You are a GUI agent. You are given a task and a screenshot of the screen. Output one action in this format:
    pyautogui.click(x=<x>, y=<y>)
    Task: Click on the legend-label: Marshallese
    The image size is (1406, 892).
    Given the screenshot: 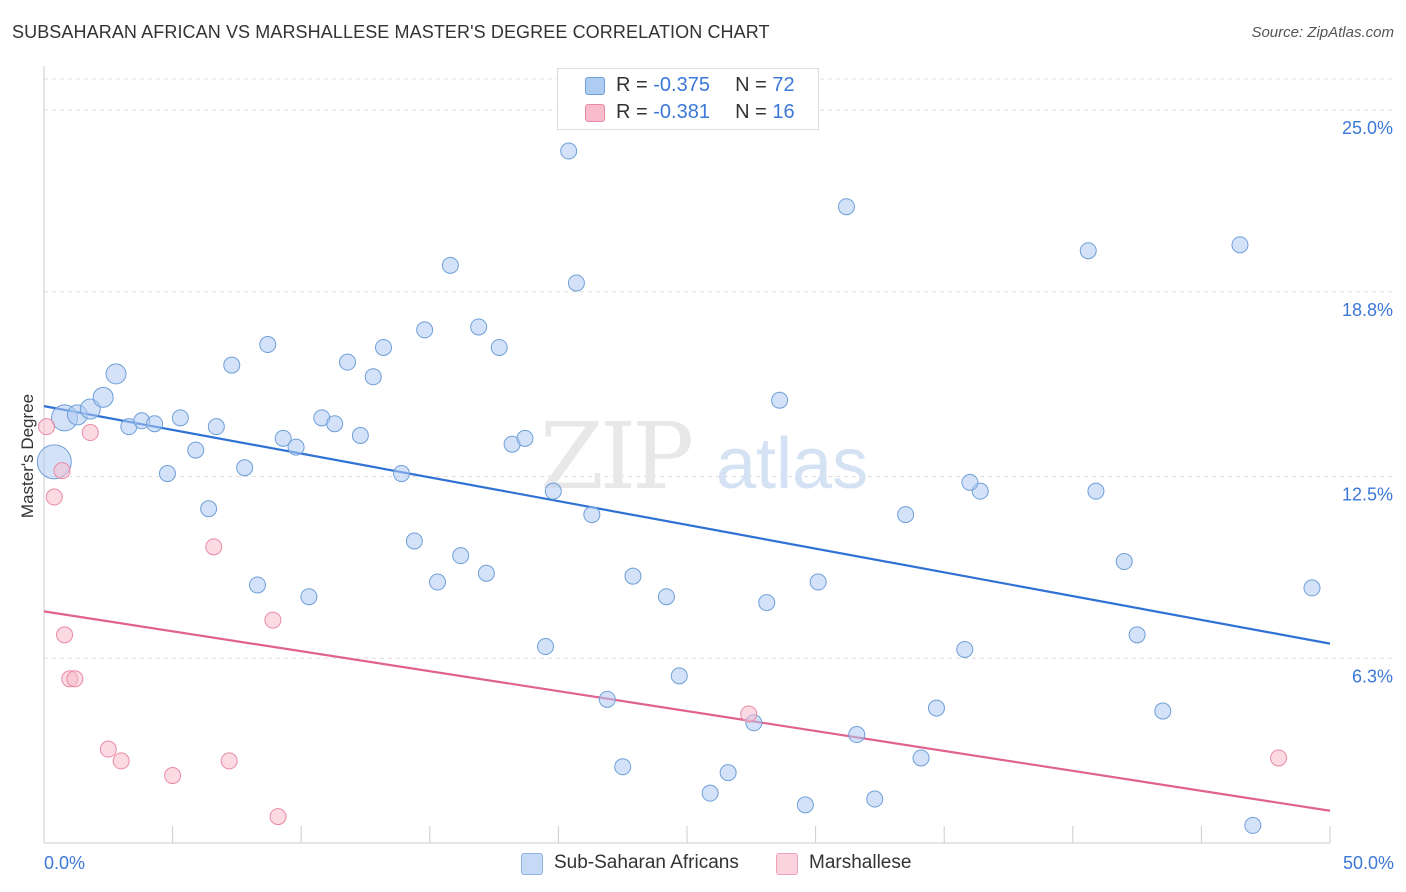 What is the action you would take?
    pyautogui.click(x=860, y=862)
    